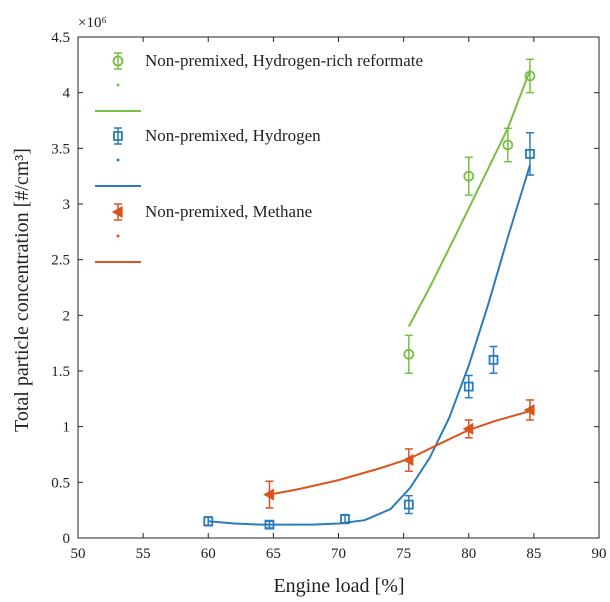 The image size is (610, 602). Describe the element at coordinates (78, 554) in the screenshot. I see `x-tick-label: 50` at that location.